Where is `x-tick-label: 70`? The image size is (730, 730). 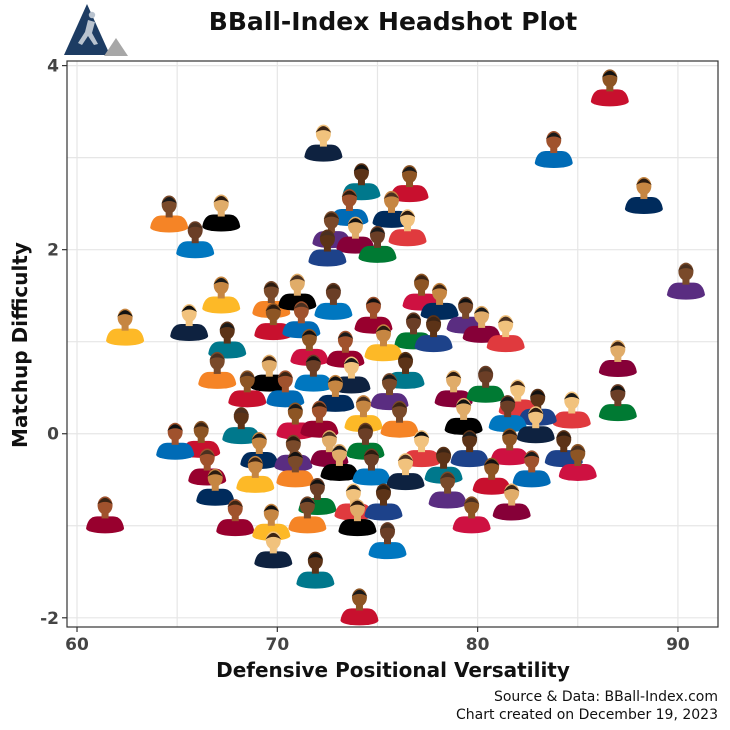
x-tick-label: 70 is located at coordinates (277, 645).